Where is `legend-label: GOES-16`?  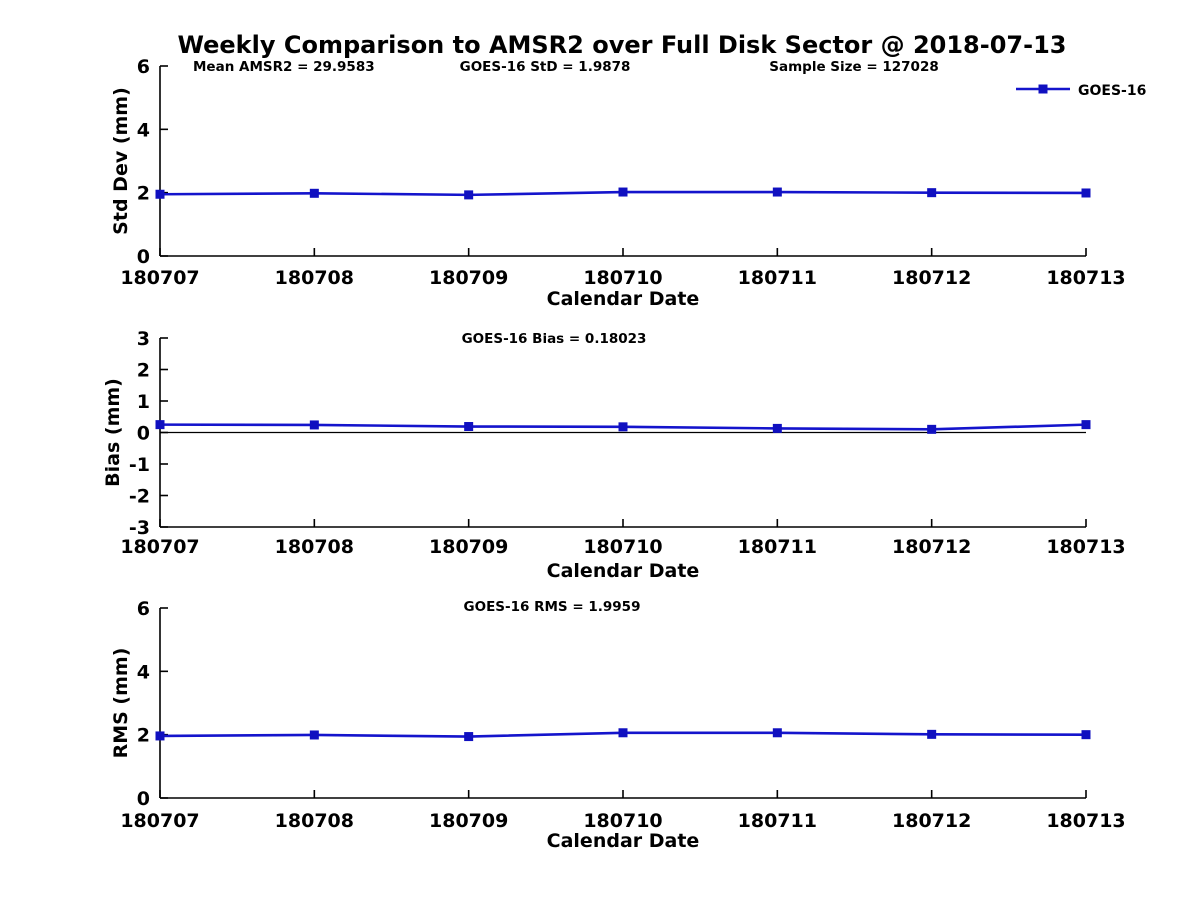 legend-label: GOES-16 is located at coordinates (1112, 91).